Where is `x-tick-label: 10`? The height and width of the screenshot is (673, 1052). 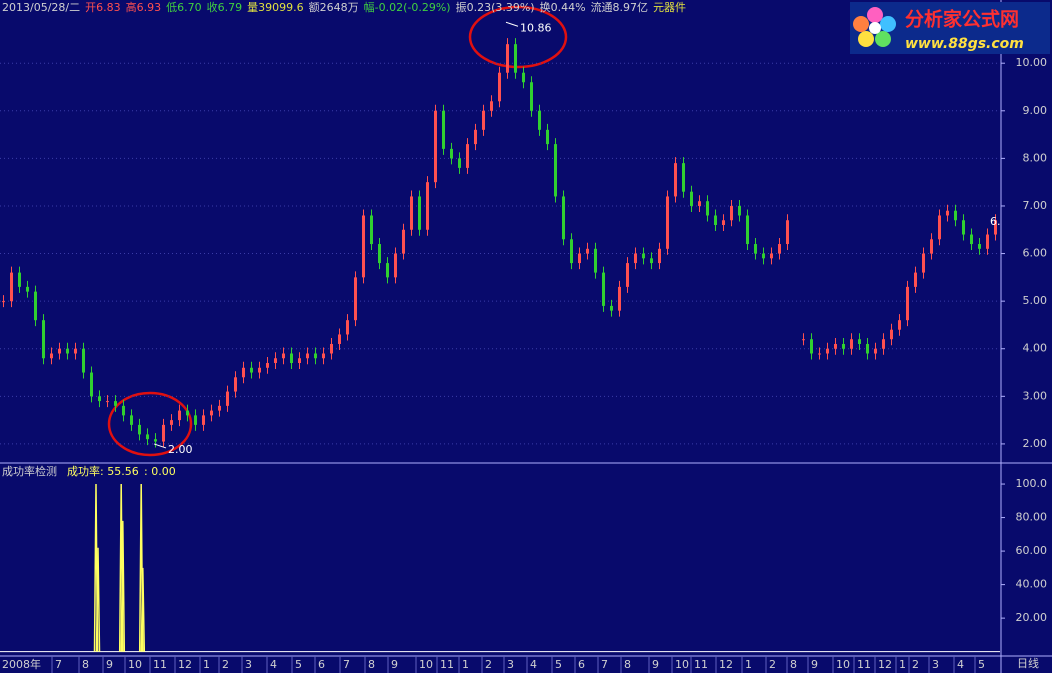 x-tick-label: 10 is located at coordinates (843, 664).